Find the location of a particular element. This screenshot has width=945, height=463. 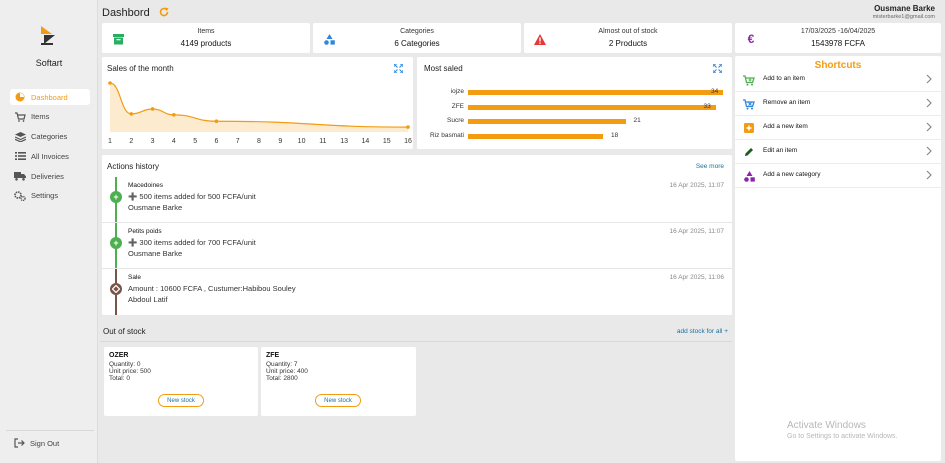

add-stock-all-link: add stock for all + is located at coordinates (702, 331).